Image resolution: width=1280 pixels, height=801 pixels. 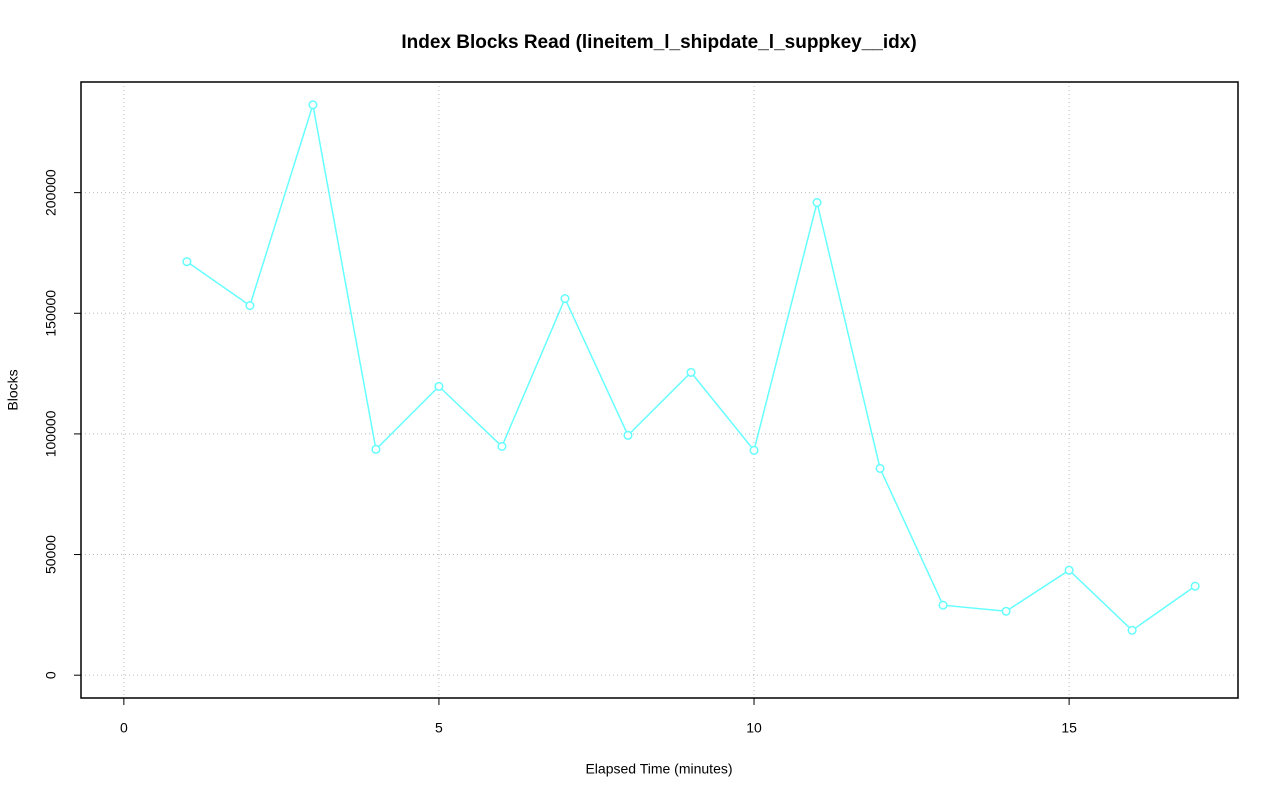 I want to click on y-tick-label: 150000, so click(x=51, y=313).